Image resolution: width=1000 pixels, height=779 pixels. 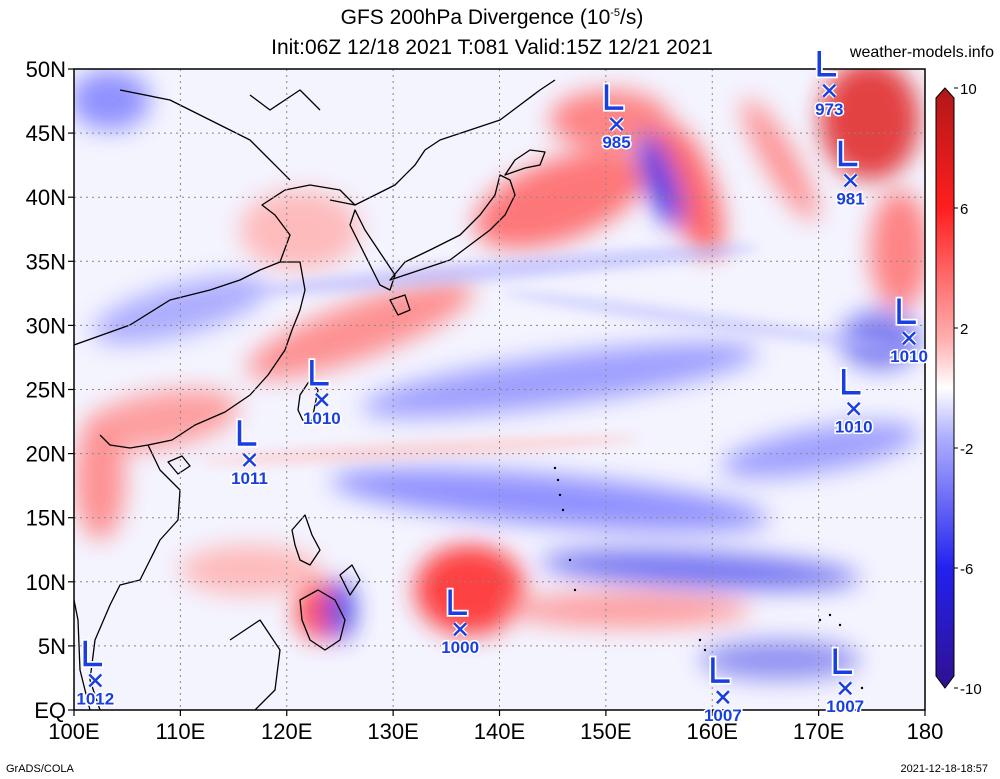 I want to click on lat-tick-label: 45N, so click(x=46, y=133).